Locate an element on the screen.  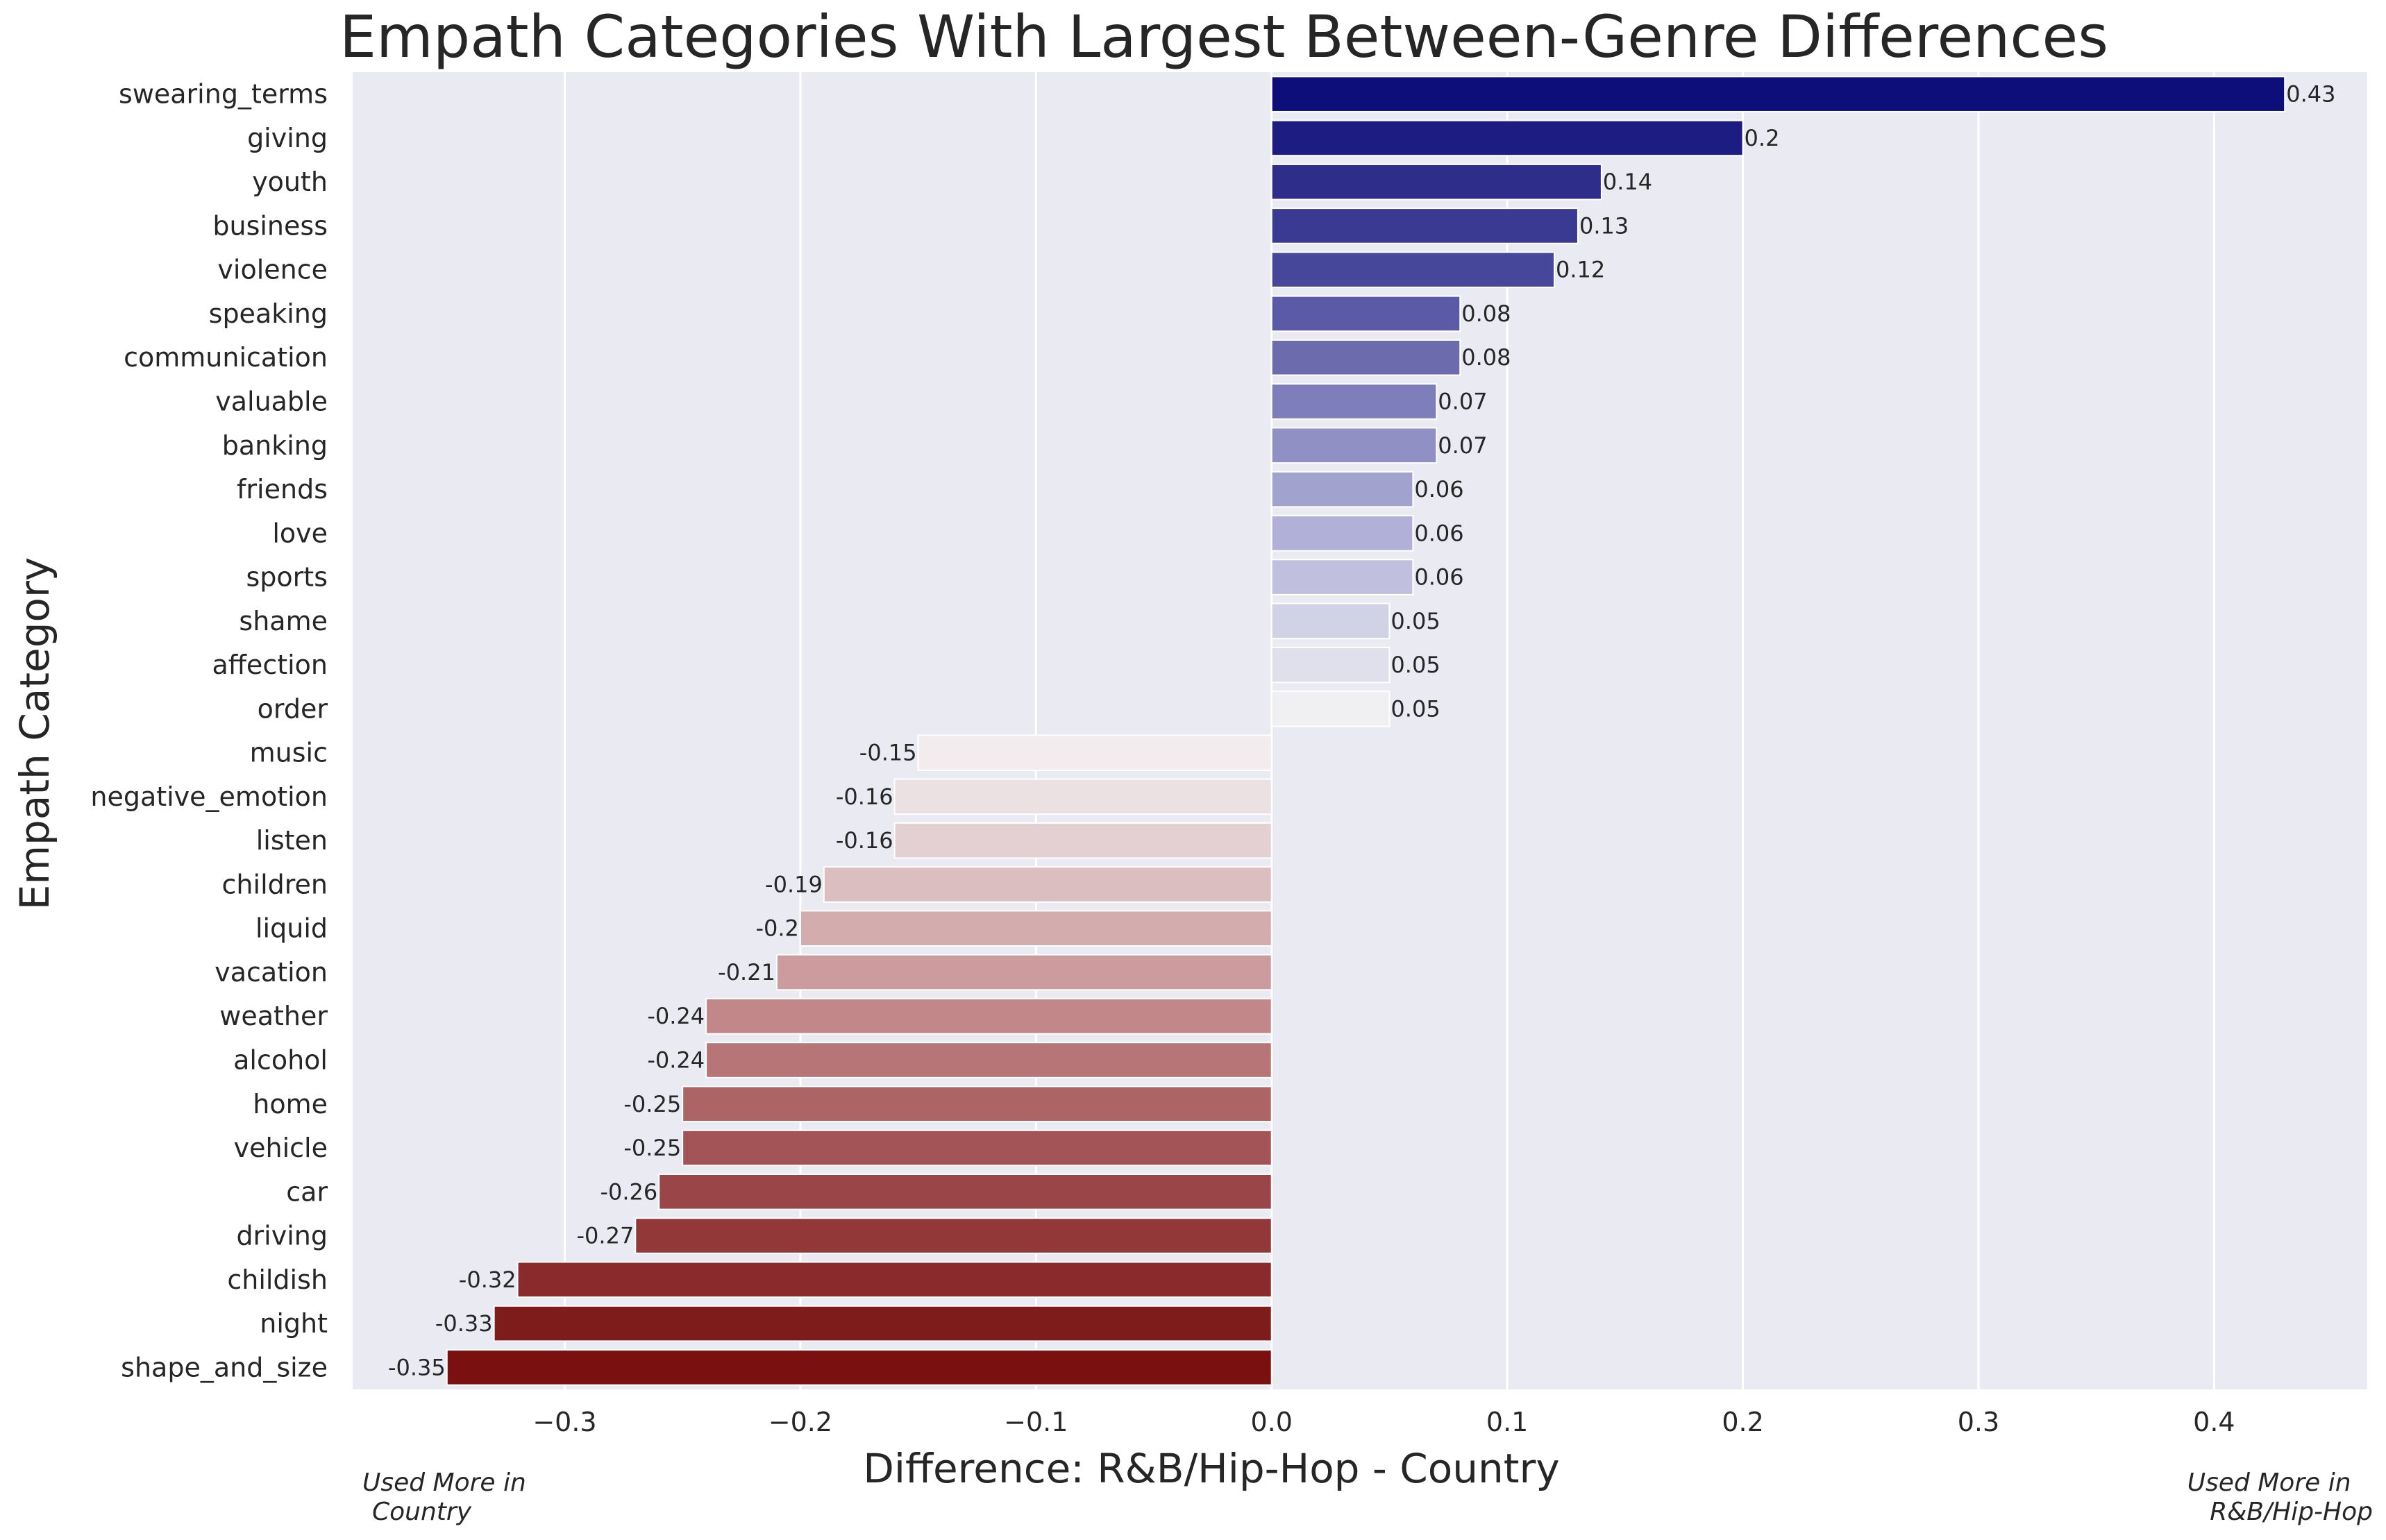
category-label: banking is located at coordinates (275, 445).